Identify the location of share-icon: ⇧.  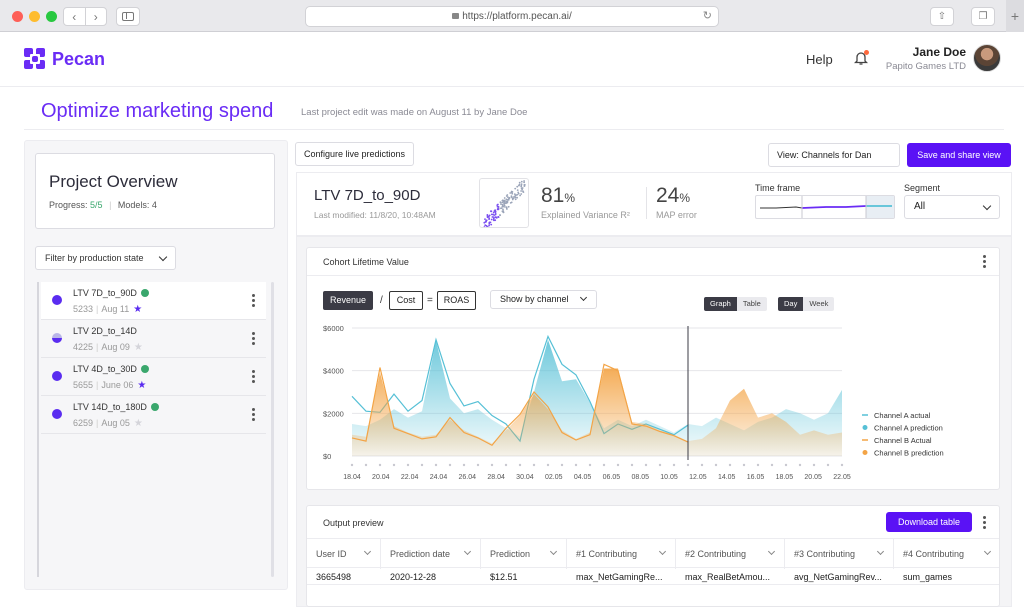
(942, 16).